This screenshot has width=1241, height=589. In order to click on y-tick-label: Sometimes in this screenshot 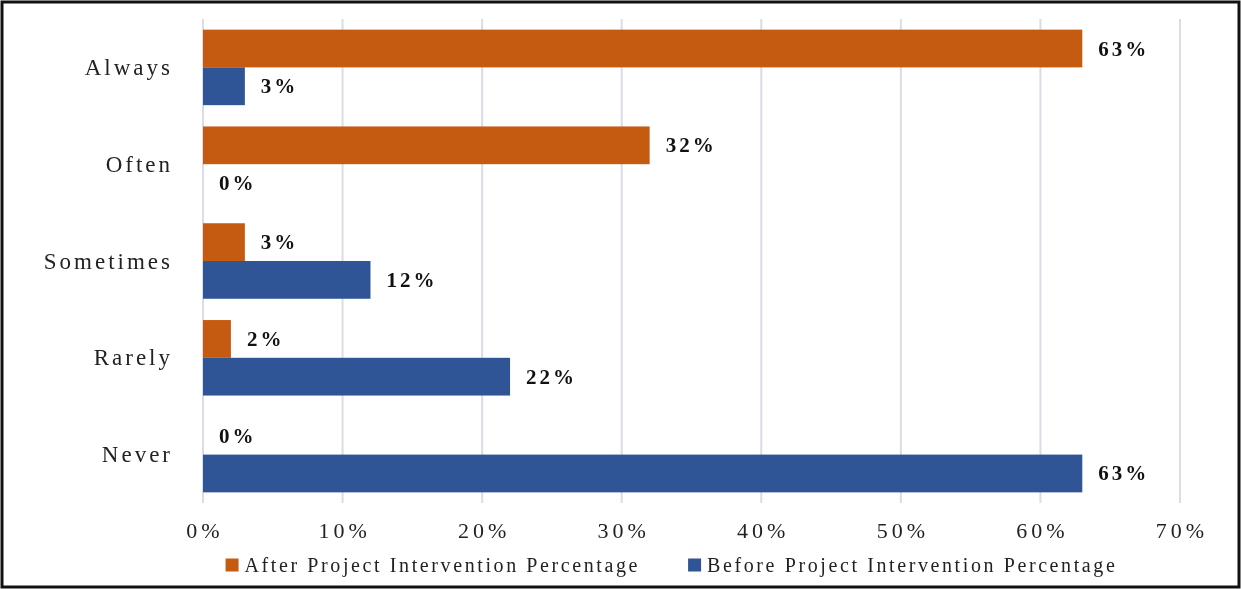, I will do `click(108, 261)`.